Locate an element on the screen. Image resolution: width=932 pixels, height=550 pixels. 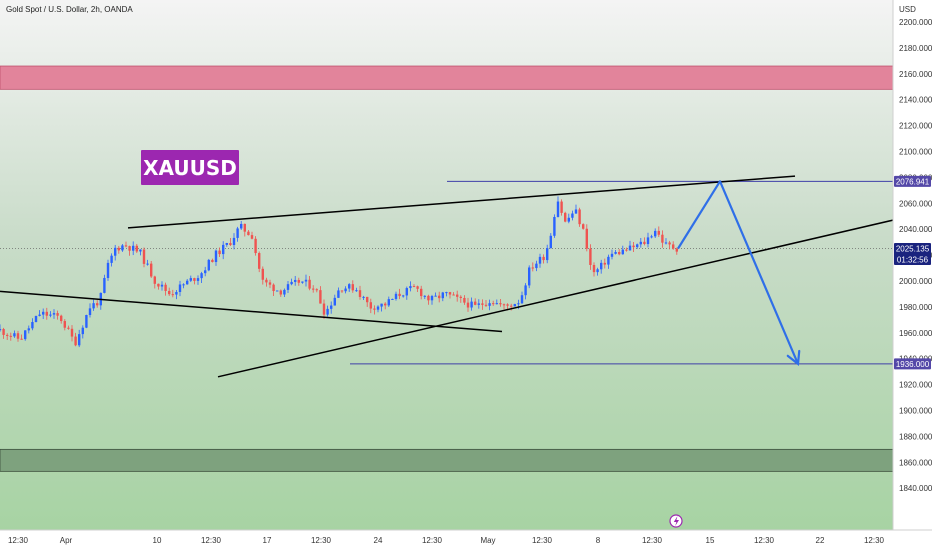
current-price-badge-countdown: 01:32:56 is located at coordinates (913, 259).